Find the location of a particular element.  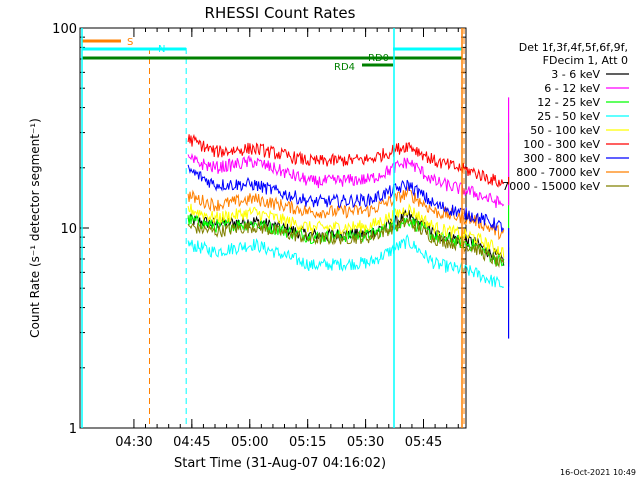

y-tick-label: 100 is located at coordinates (64, 29).